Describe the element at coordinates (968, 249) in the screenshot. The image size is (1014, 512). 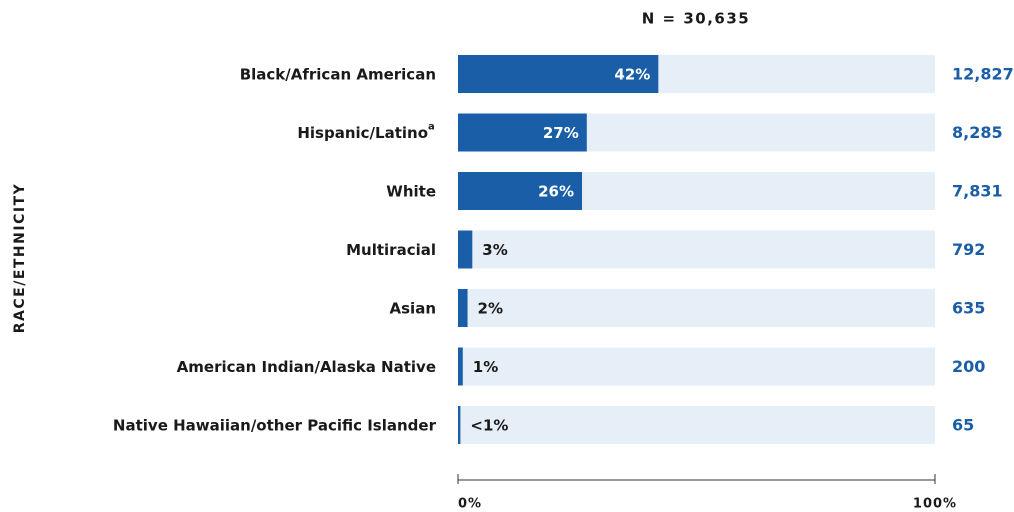
I see `count-label: 792` at that location.